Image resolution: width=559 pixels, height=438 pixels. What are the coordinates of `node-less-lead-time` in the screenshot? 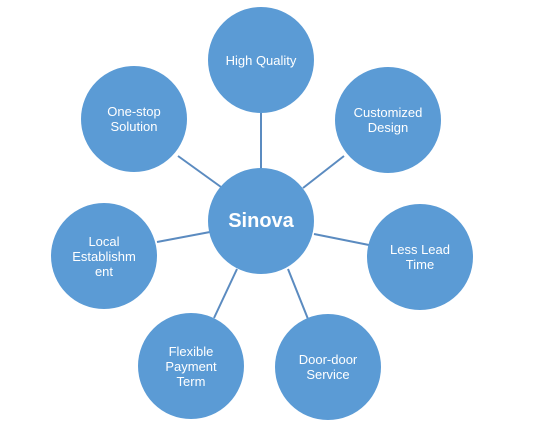 It's located at (420, 257).